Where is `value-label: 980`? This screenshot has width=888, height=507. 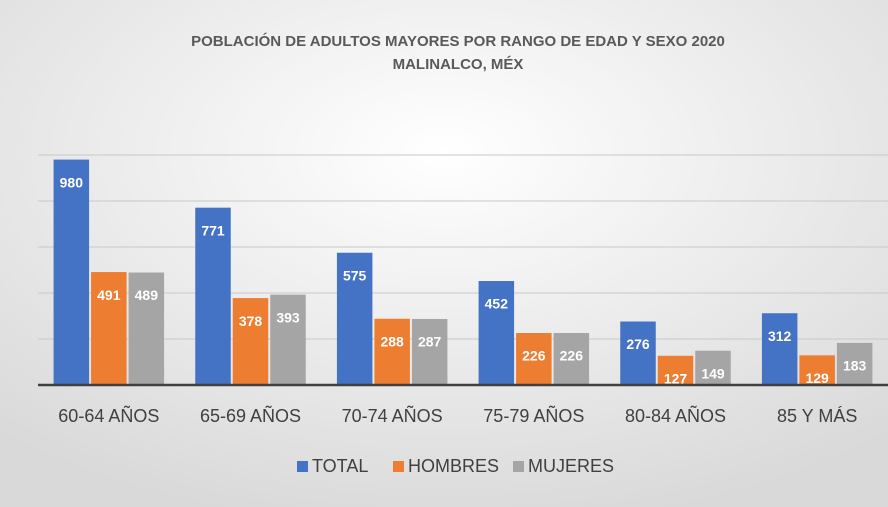 value-label: 980 is located at coordinates (72, 182).